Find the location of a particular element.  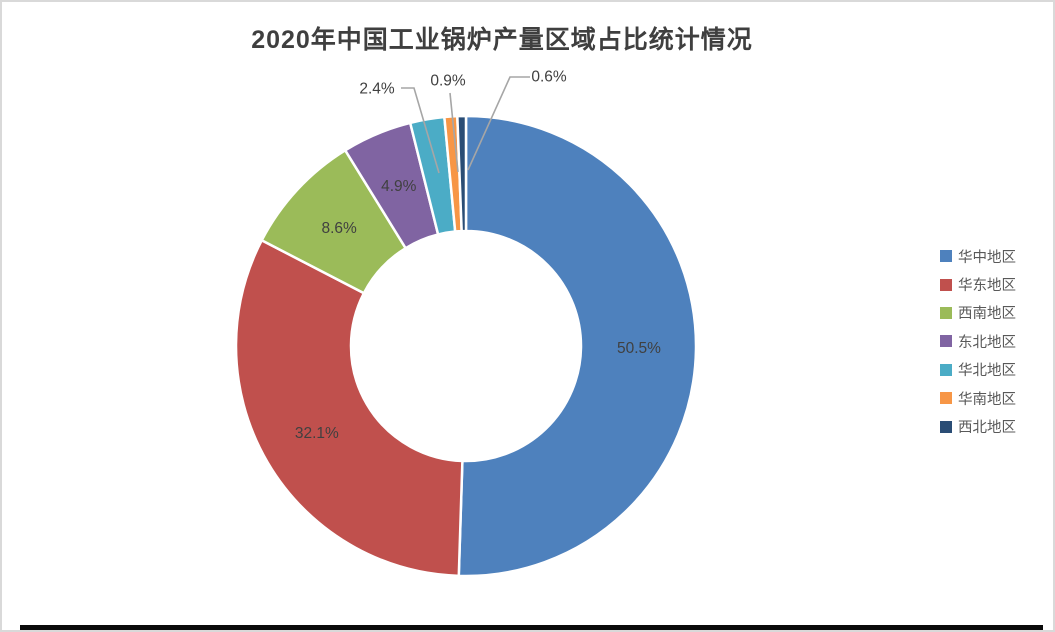

legend-item-huabei: 华北地区 is located at coordinates (978, 370).